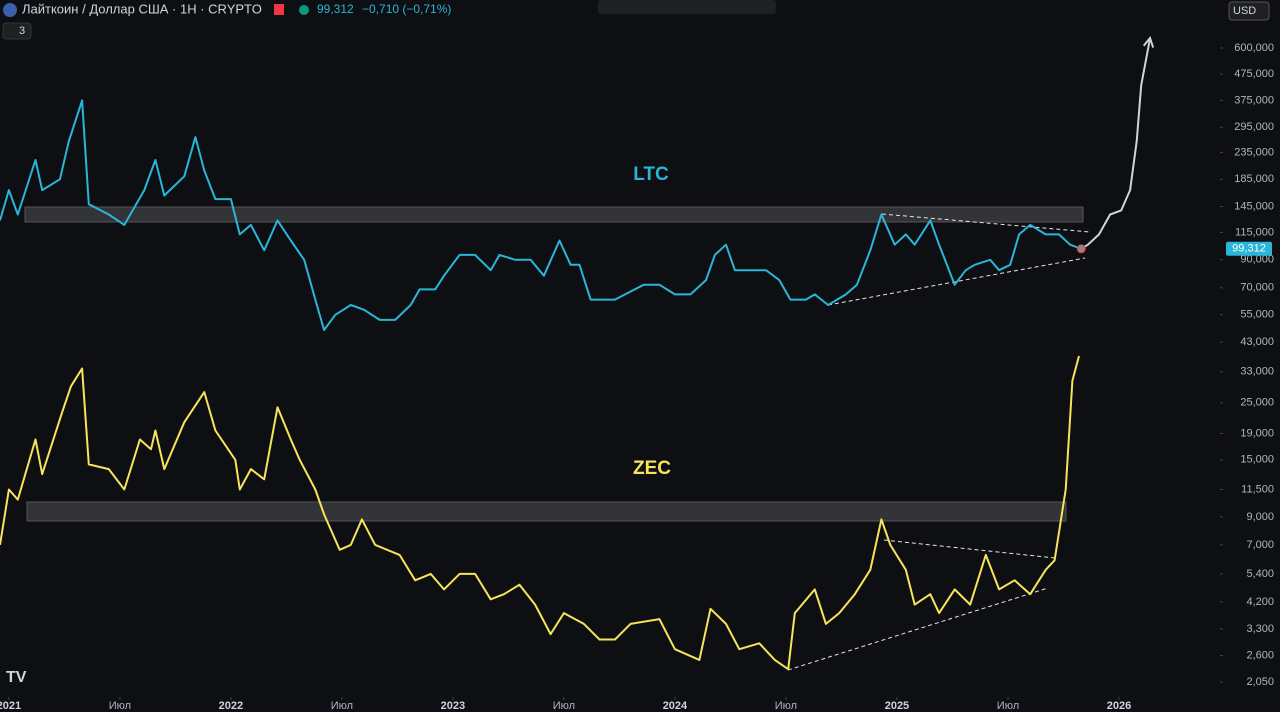 The height and width of the screenshot is (712, 1280). What do you see at coordinates (406, 9) in the screenshot?
I see `price-change: −0,710 (−0,71%)` at bounding box center [406, 9].